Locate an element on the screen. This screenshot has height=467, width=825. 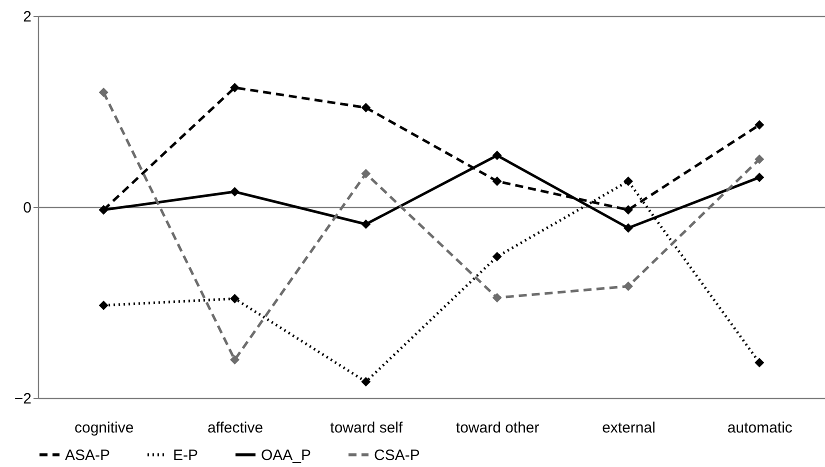
legend-label: E-P is located at coordinates (185, 455).